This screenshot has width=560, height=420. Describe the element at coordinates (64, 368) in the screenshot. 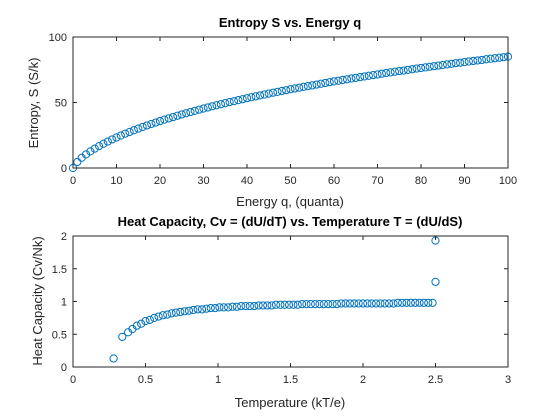

I see `heat-capacity-y-tick-label: 0` at that location.